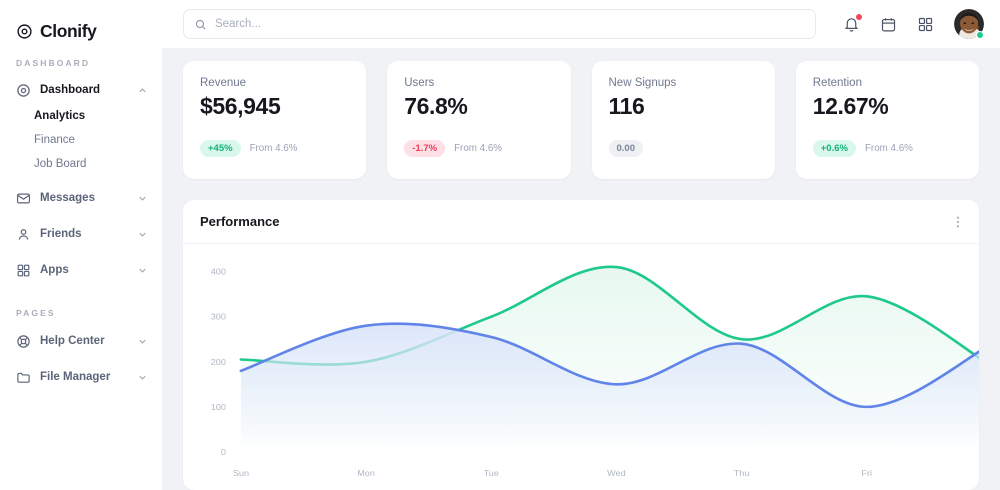 The height and width of the screenshot is (490, 1000). I want to click on status-badge: +45%, so click(220, 148).